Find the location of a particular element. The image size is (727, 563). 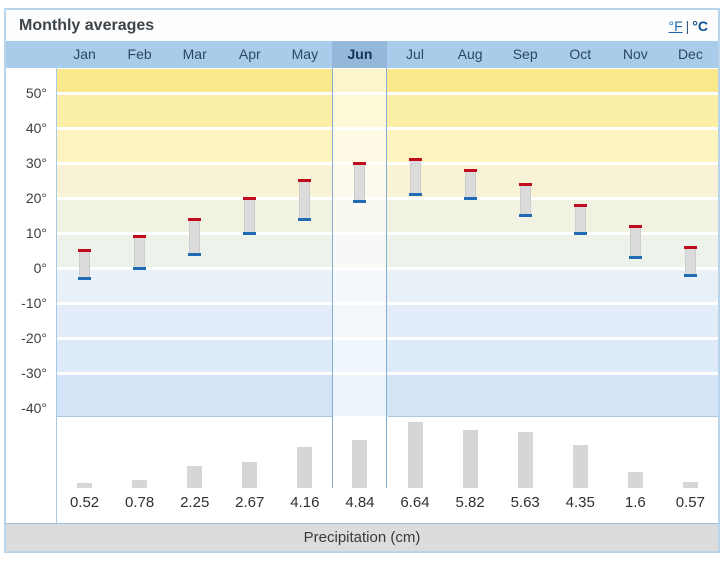

precip-value: 4.35 is located at coordinates (580, 502).